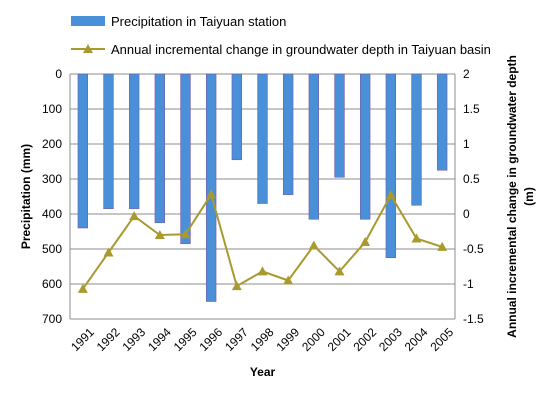 The width and height of the screenshot is (550, 401). I want to click on right-tick-label: 2, so click(466, 74).